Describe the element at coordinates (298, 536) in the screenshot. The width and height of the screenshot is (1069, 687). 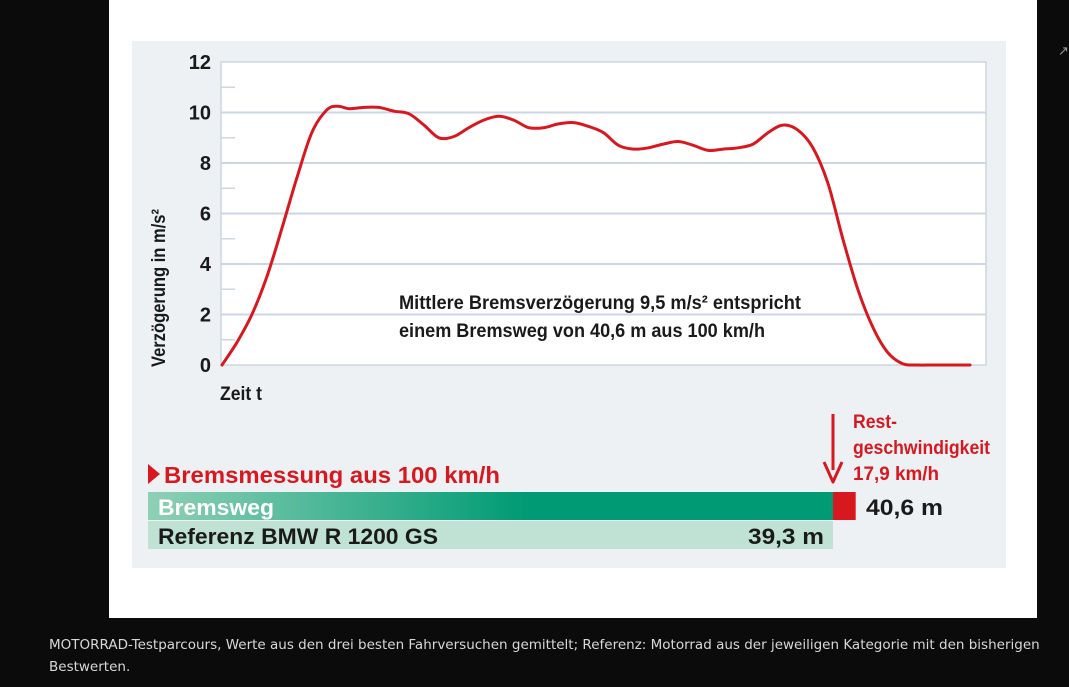
I see `bar-label-referenz: Referenz BMW R 1200 GS` at that location.